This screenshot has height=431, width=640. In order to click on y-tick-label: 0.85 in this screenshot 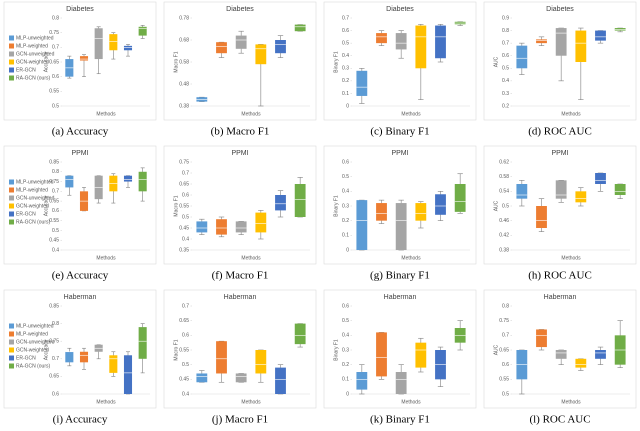, I will do `click(54, 162)`.